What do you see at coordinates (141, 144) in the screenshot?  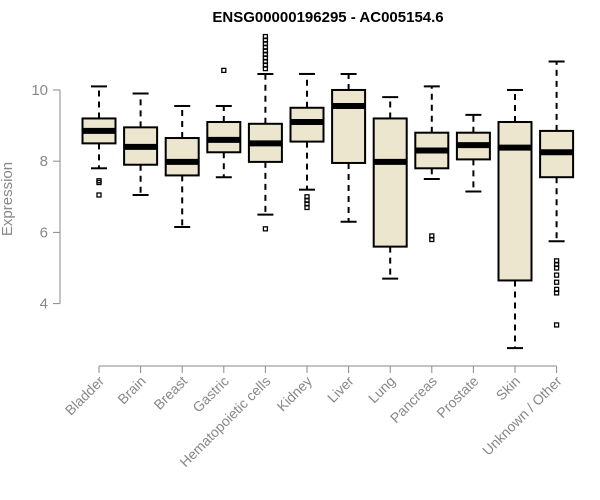 I see `box-group-brain` at bounding box center [141, 144].